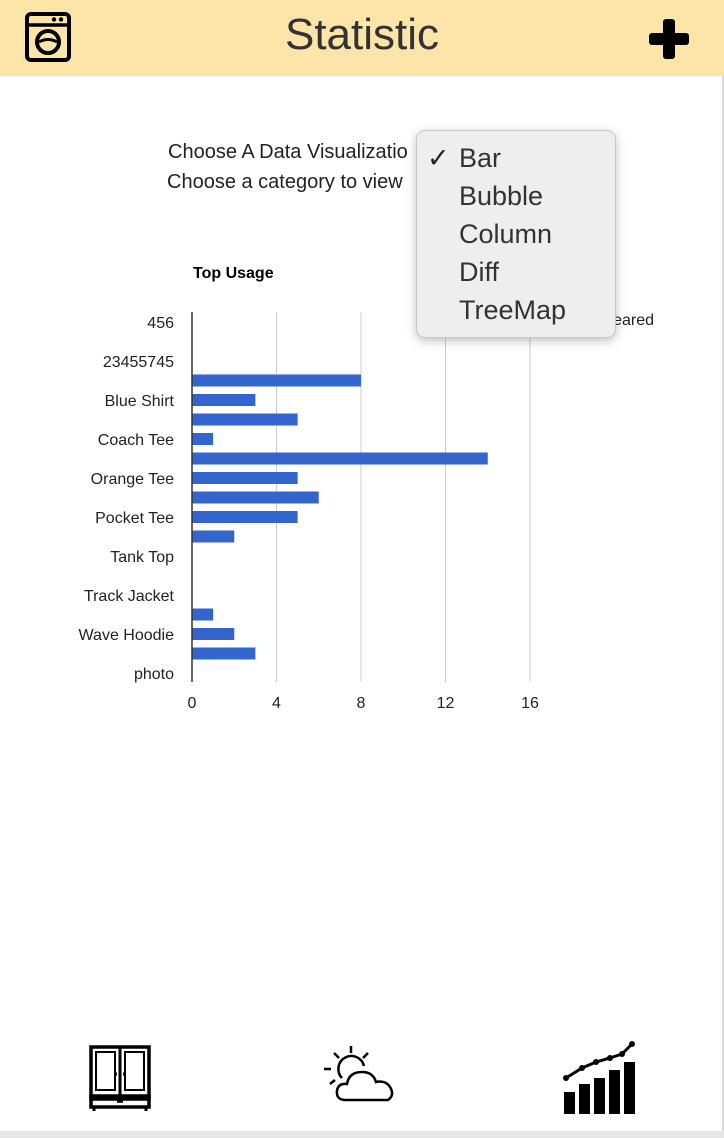 The height and width of the screenshot is (1138, 724). I want to click on category-label: photo, so click(154, 674).